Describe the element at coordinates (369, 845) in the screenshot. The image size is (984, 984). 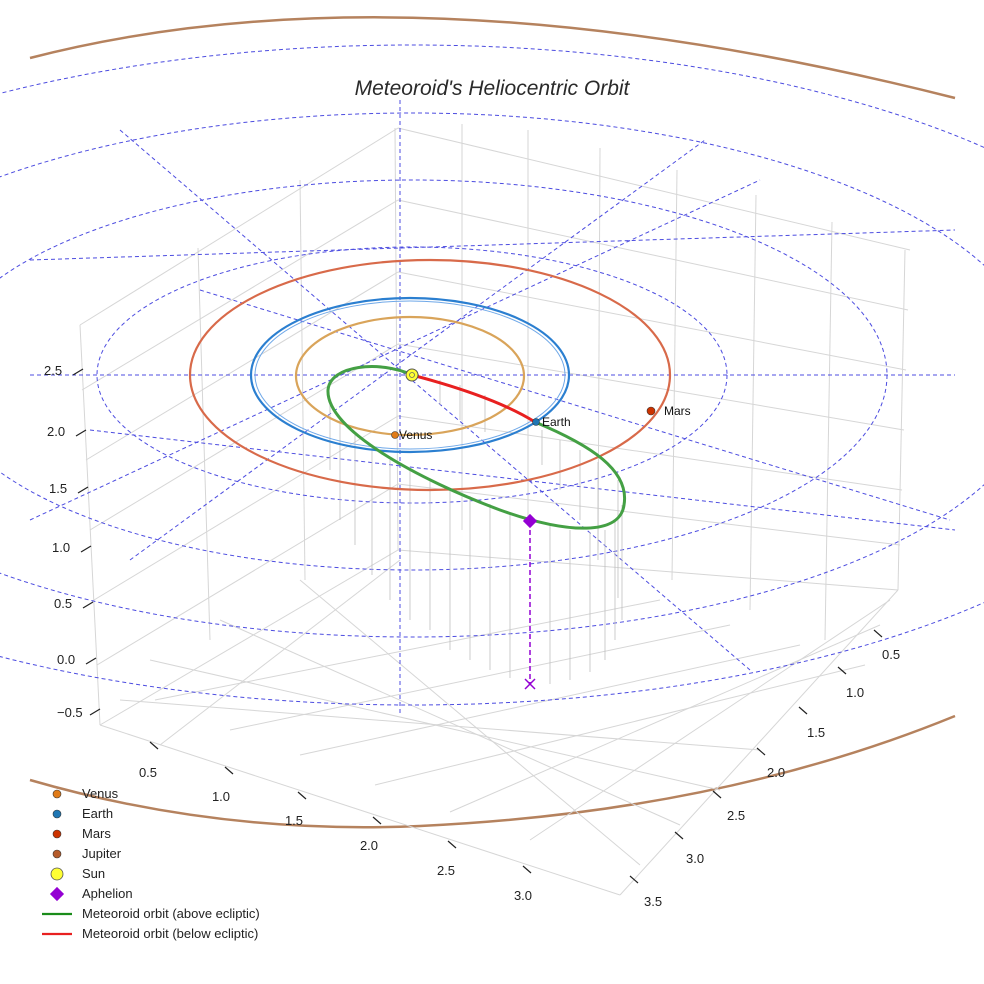
I see `x-tick-label: 2.0` at that location.